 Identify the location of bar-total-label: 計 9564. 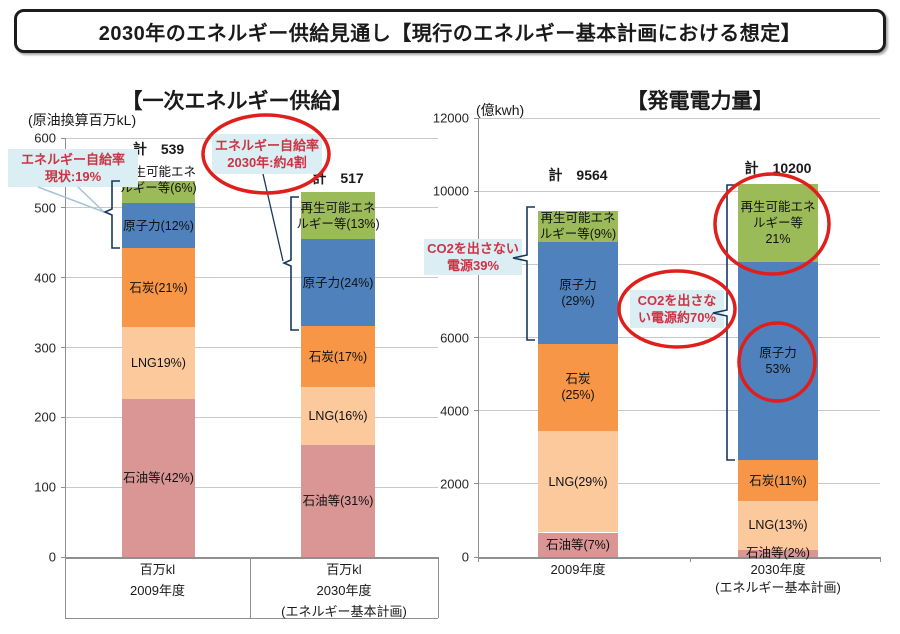
(578, 174).